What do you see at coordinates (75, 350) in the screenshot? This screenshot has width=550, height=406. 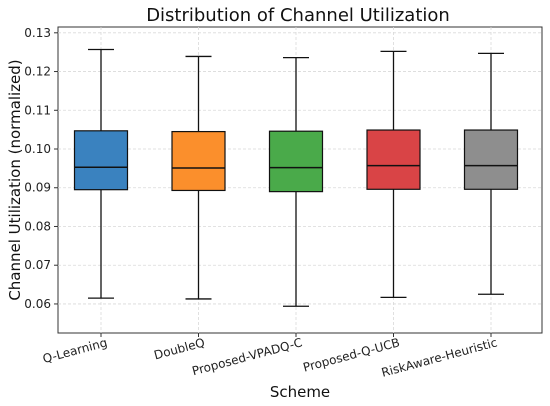 I see `x-tick-label: Q-Learning` at bounding box center [75, 350].